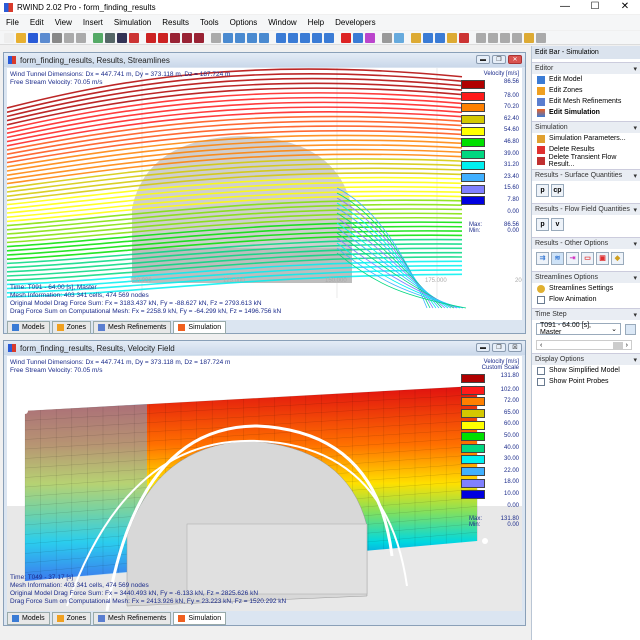 This screenshot has height=640, width=640. Describe the element at coordinates (163, 37) in the screenshot. I see `view-back-icon` at that location.